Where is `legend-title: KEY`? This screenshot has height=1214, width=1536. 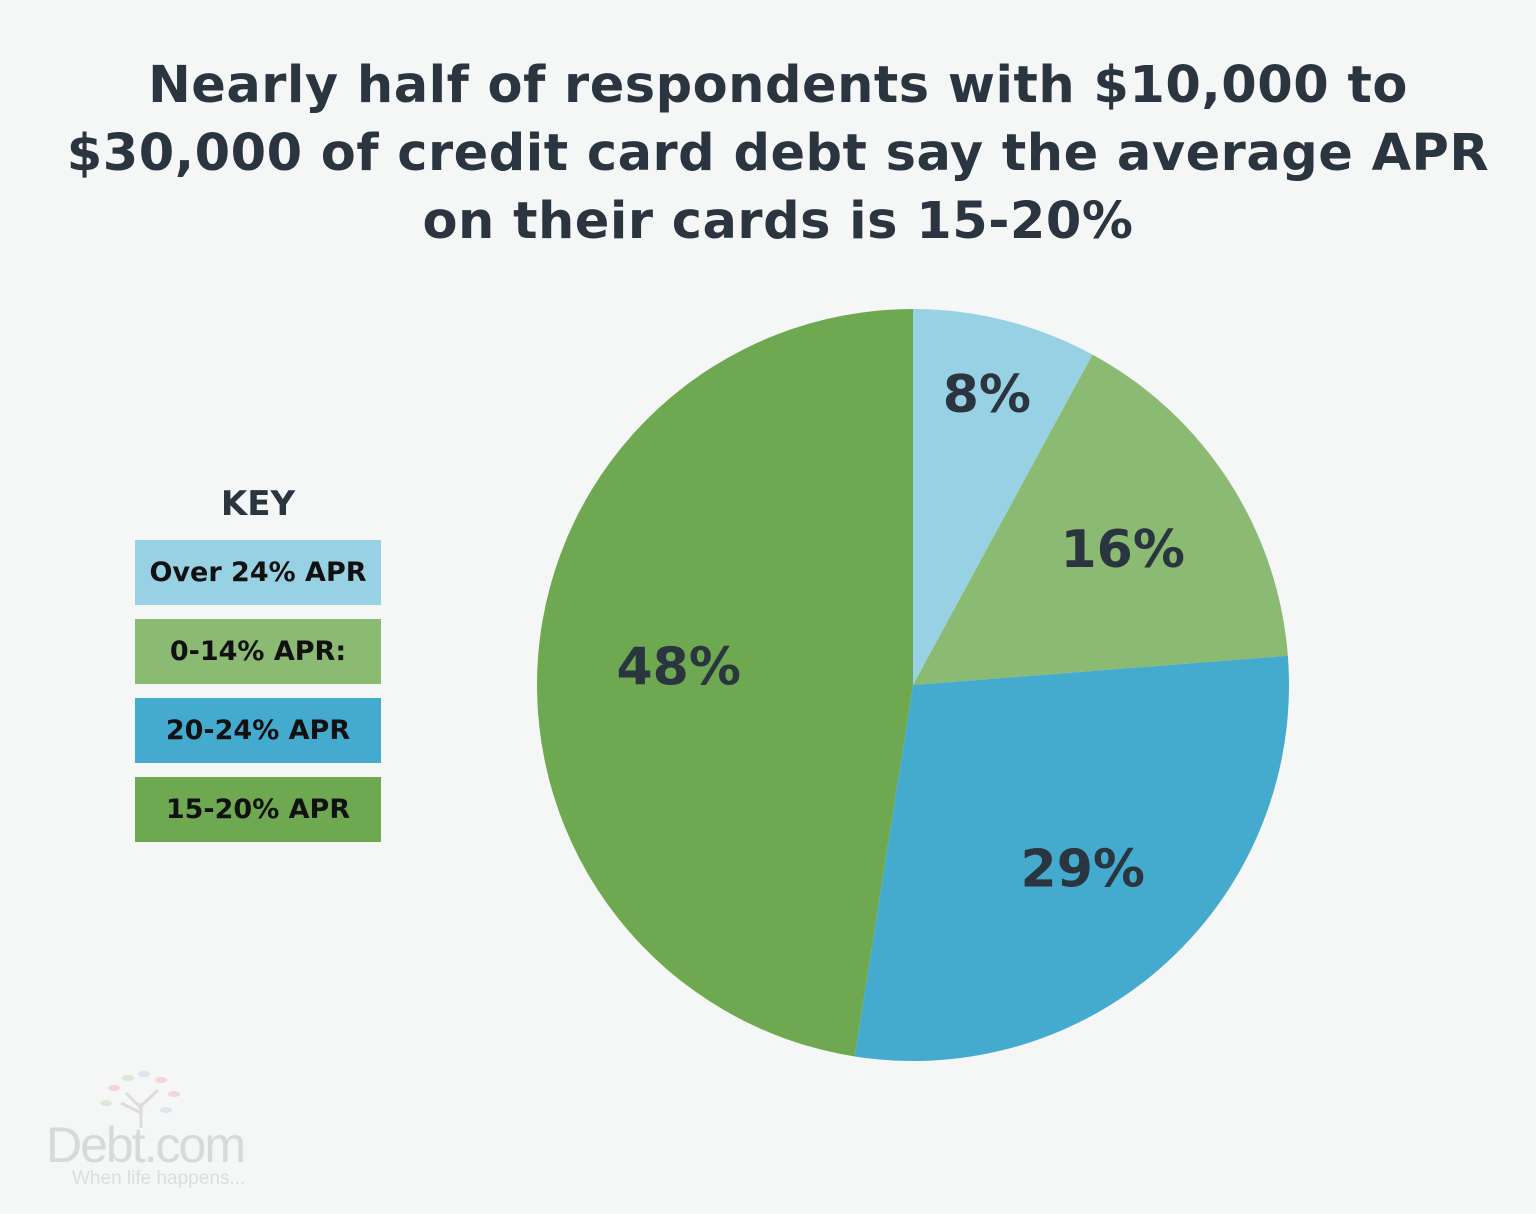
legend-title: KEY is located at coordinates (258, 504).